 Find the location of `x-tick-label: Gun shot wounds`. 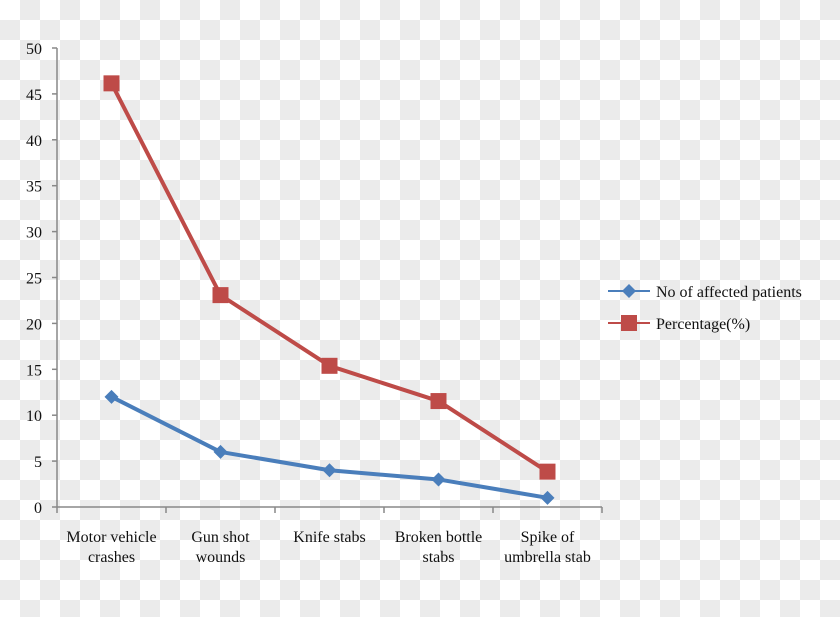

x-tick-label: Gun shot wounds is located at coordinates (220, 547).